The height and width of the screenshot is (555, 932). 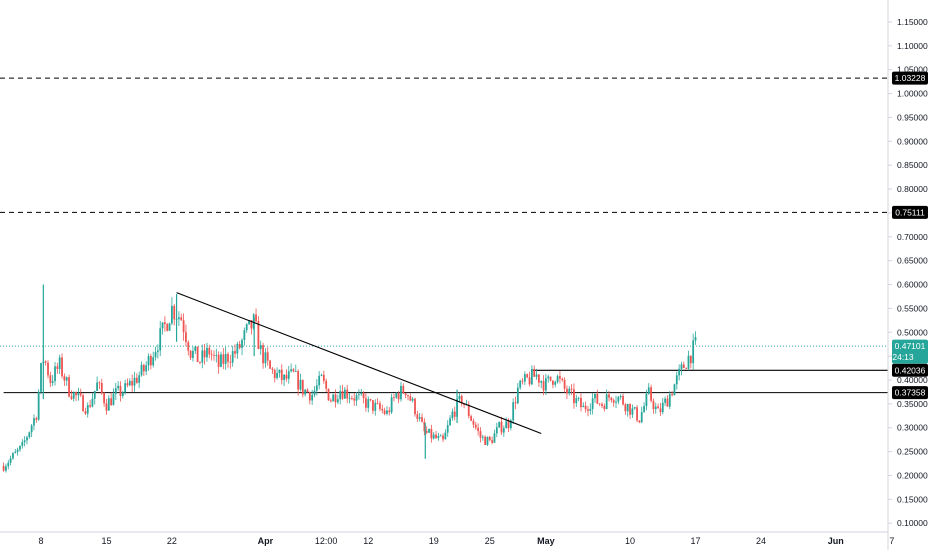 I want to click on x-tick-label: Jun, so click(x=836, y=541).